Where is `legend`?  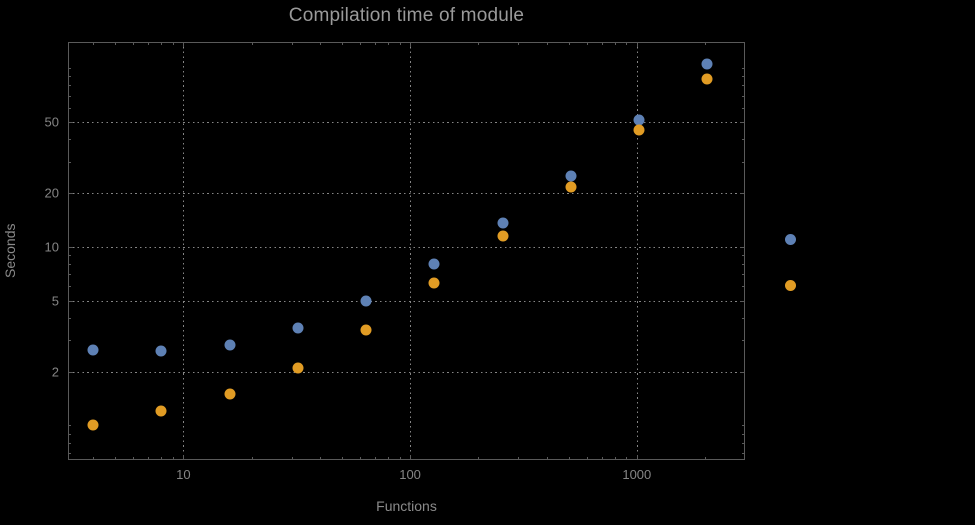
legend is located at coordinates (790, 262).